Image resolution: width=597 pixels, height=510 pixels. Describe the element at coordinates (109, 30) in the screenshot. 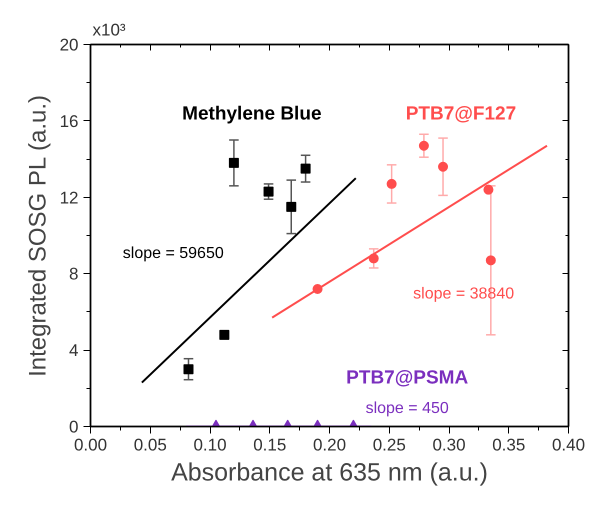

I see `text: x10³` at that location.